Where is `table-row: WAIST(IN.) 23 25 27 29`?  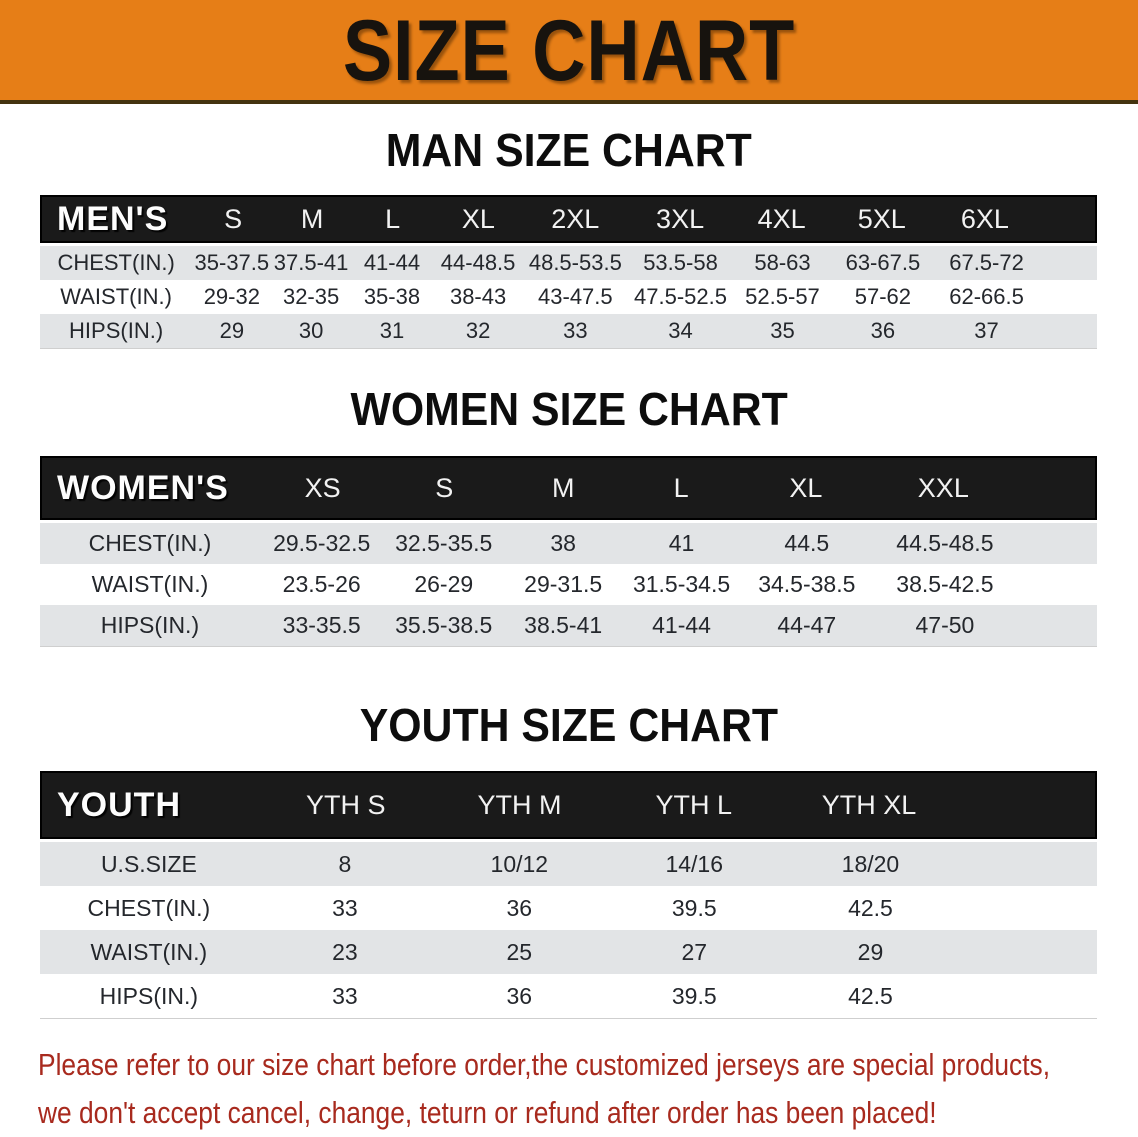 table-row: WAIST(IN.) 23 25 27 29 is located at coordinates (568, 952).